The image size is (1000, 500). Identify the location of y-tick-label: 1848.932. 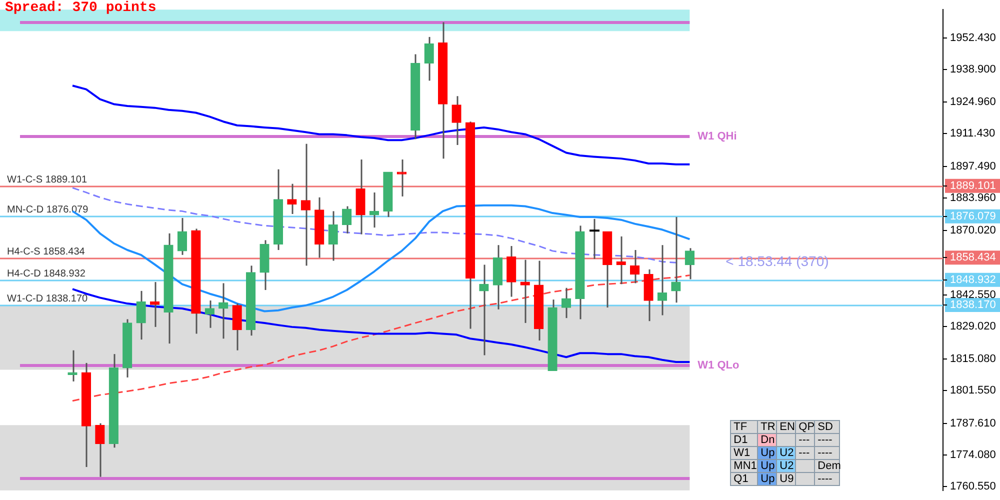
(973, 280).